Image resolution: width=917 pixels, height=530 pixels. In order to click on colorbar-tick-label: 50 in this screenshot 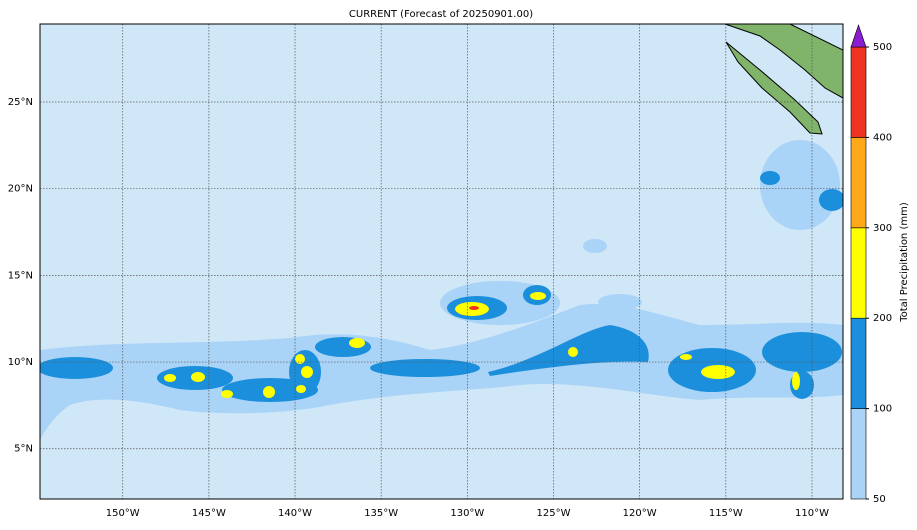, I will do `click(879, 499)`.